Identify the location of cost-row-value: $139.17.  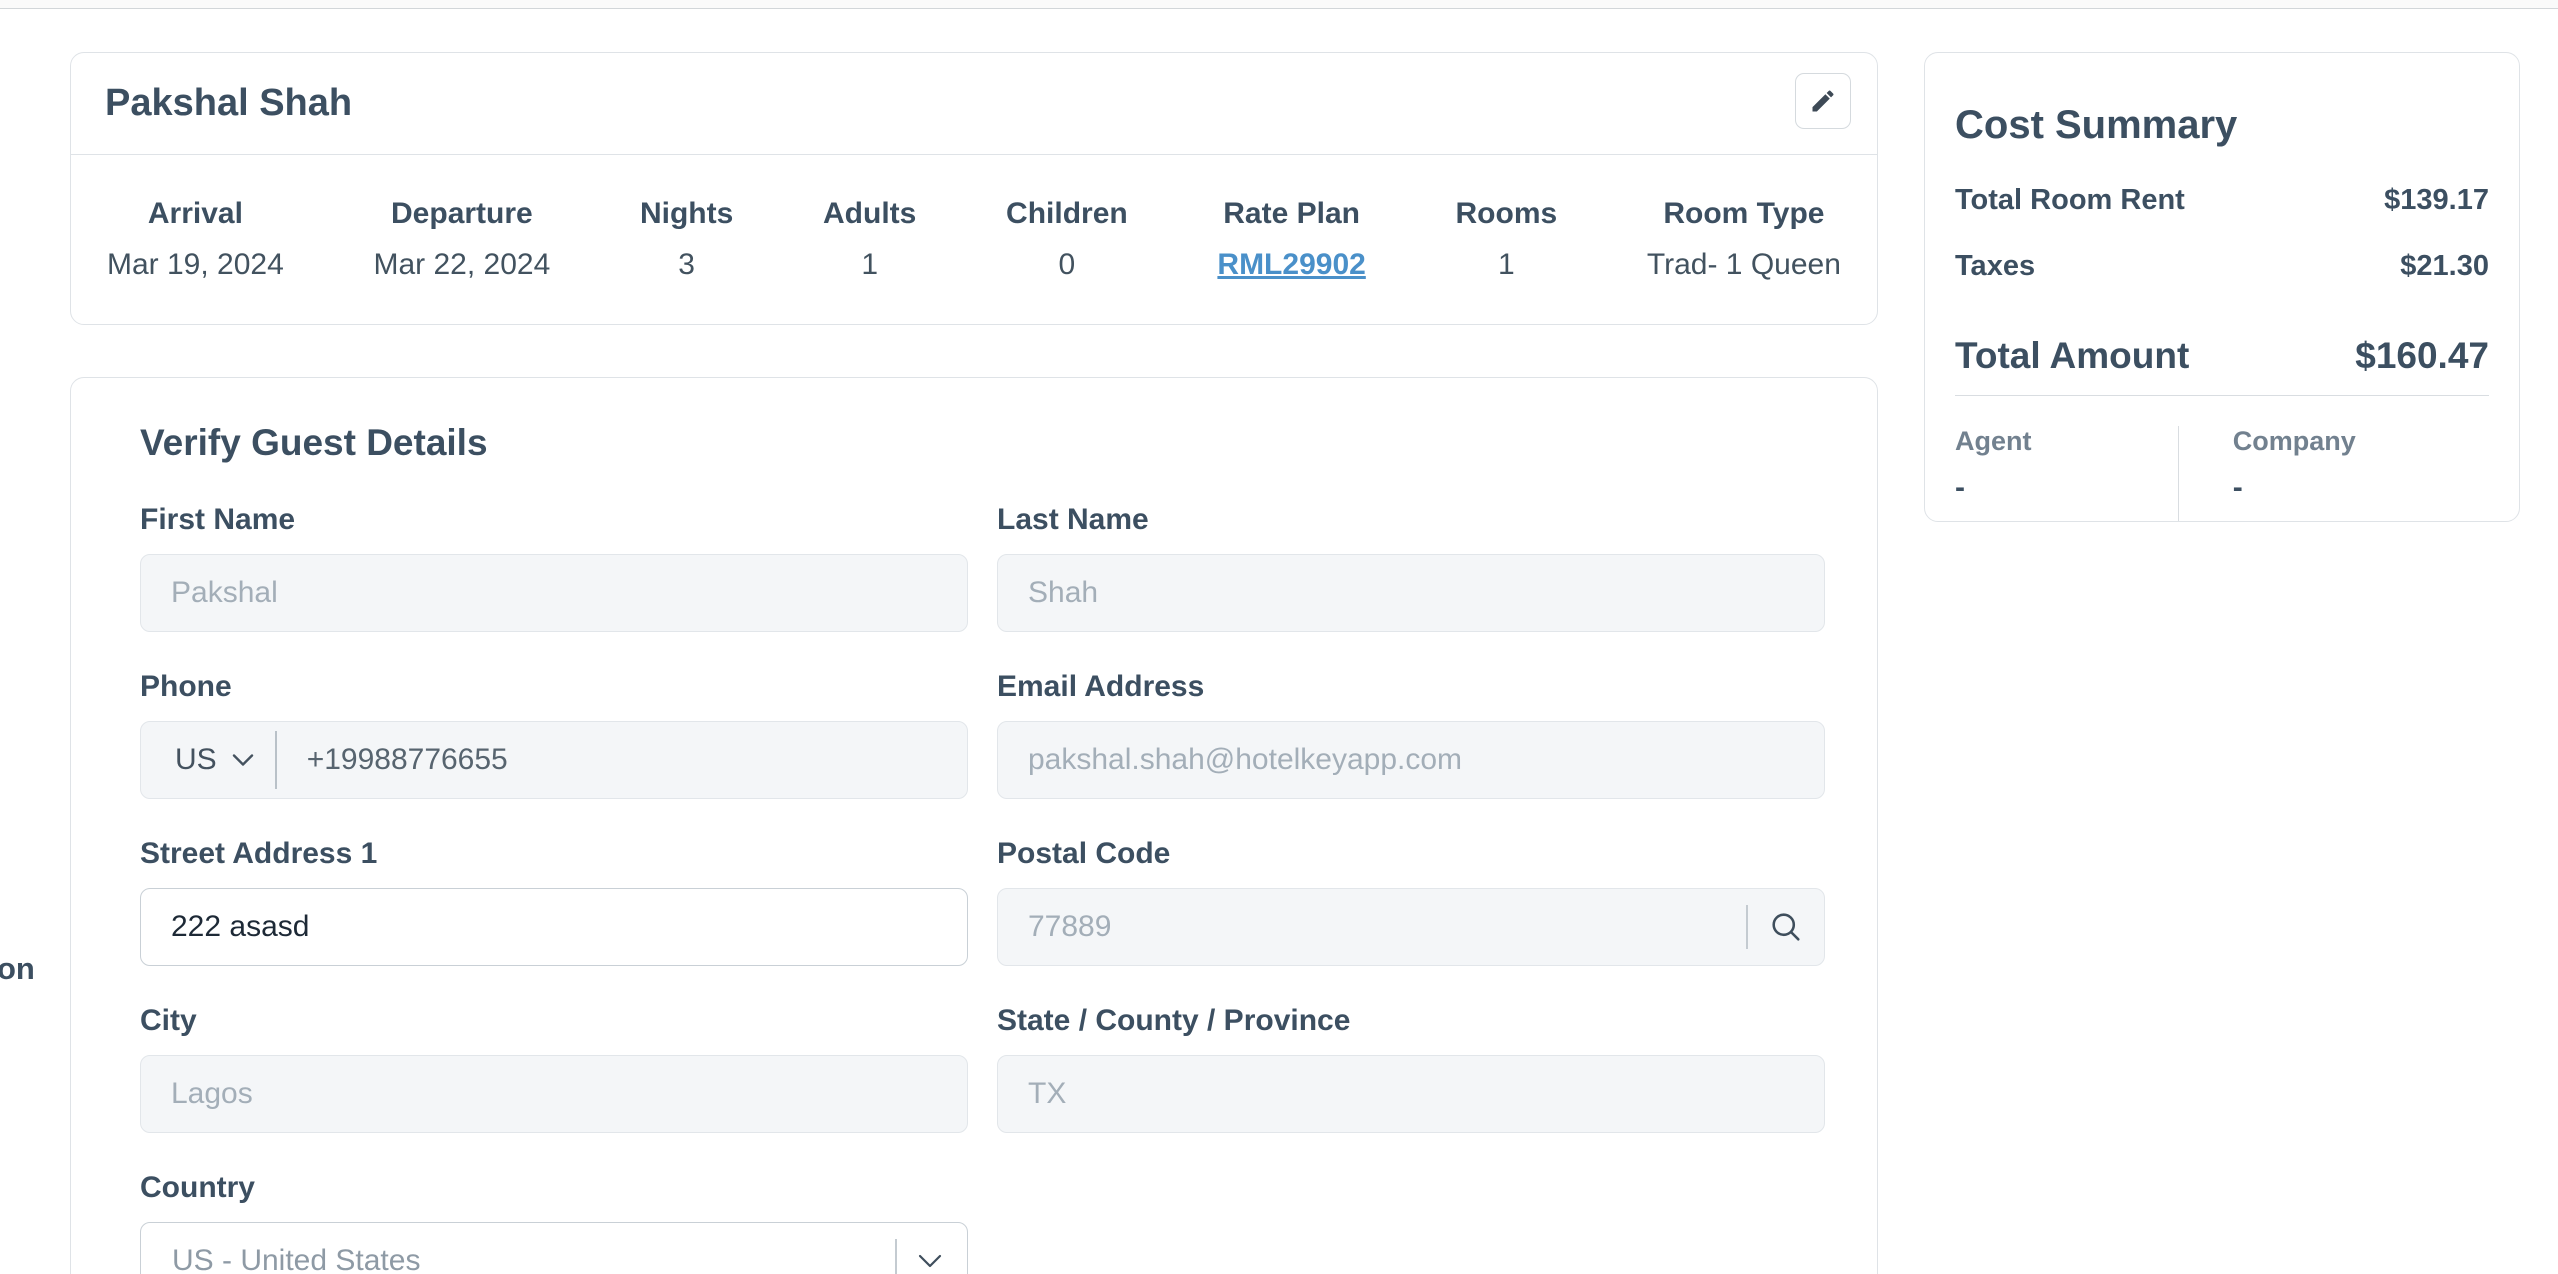
(2436, 200).